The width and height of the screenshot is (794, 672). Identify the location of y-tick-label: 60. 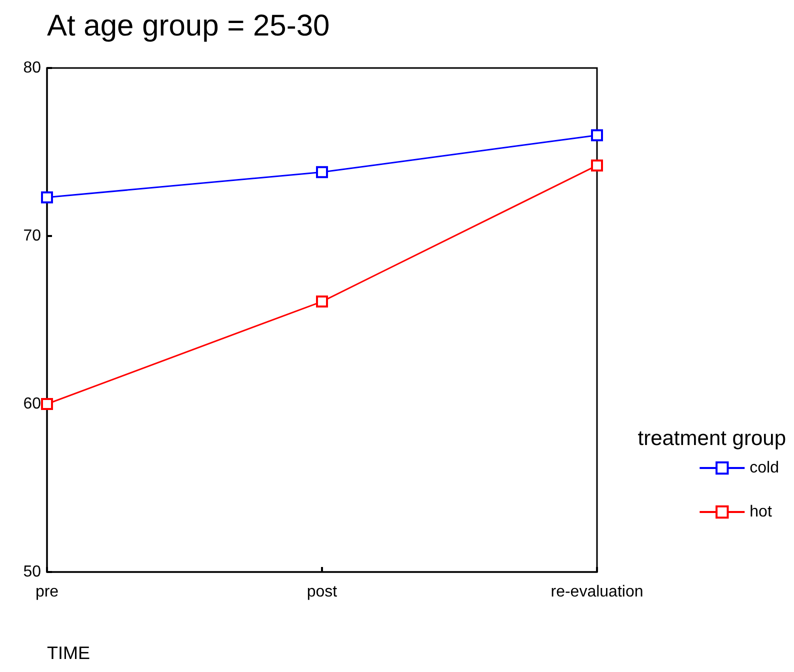
(32, 404).